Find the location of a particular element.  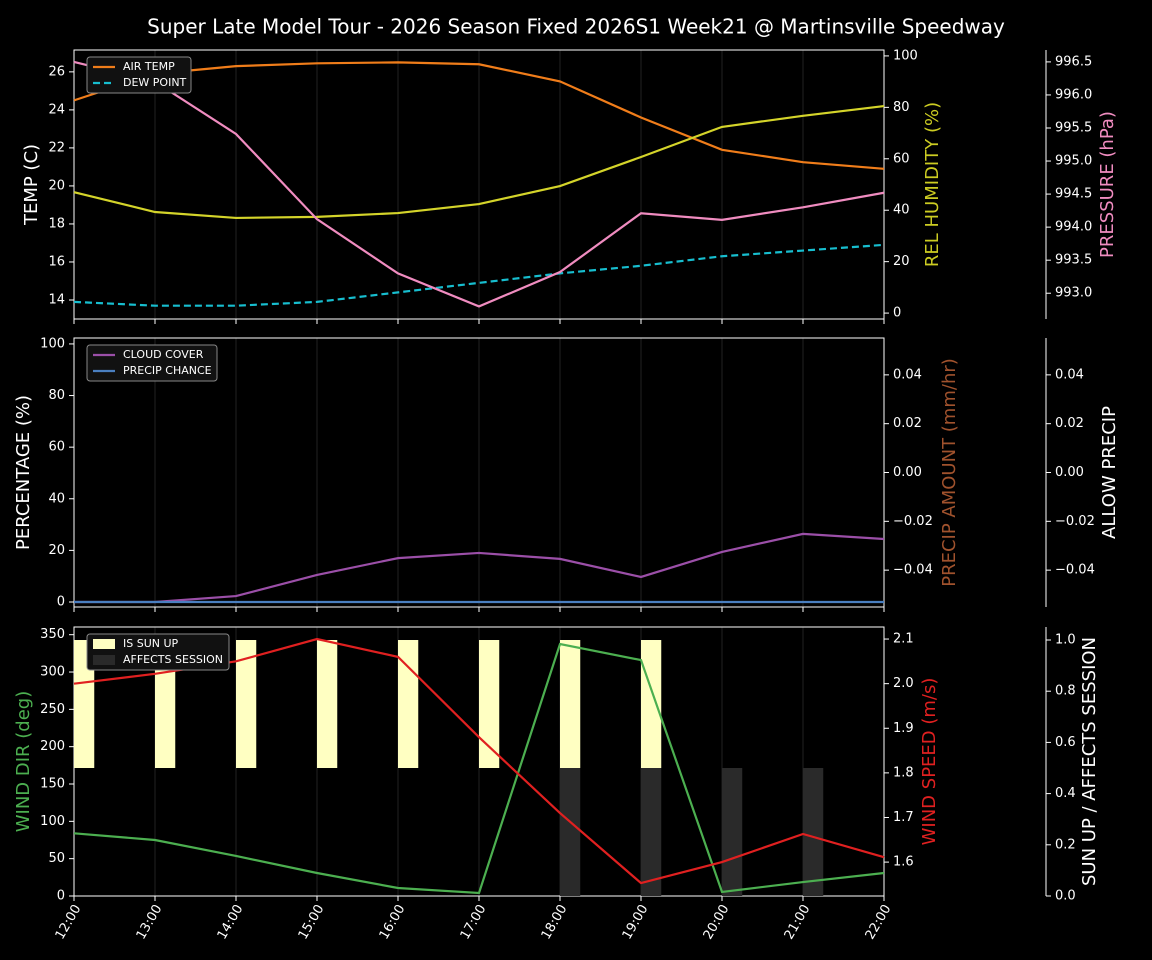

y2-tick-label: 0.02 is located at coordinates (907, 423).